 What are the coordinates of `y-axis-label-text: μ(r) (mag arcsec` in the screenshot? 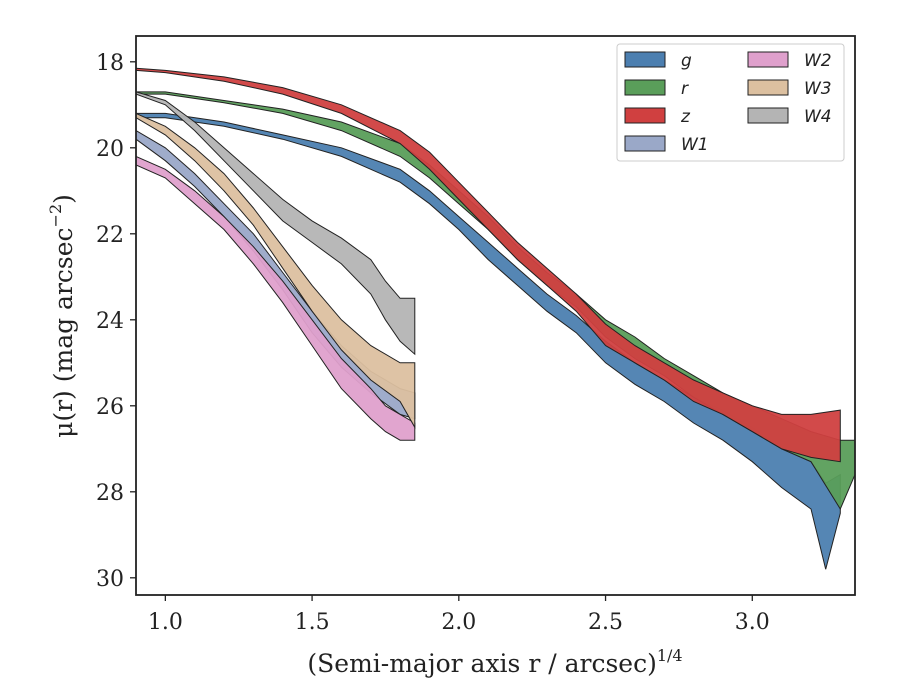 It's located at (63, 332).